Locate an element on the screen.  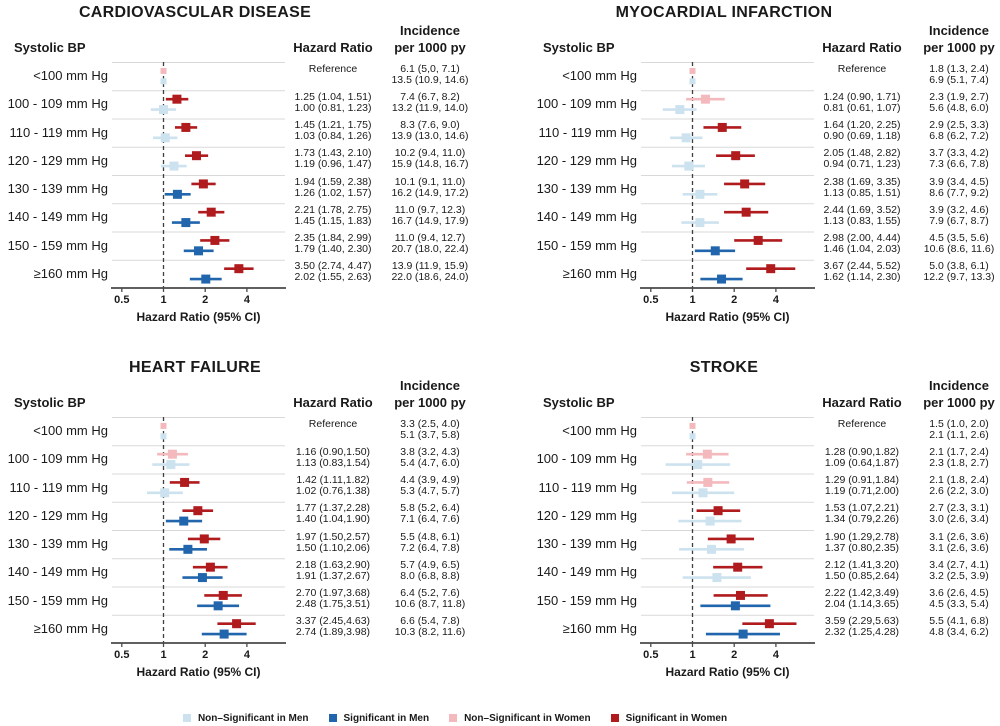
incidence-men: 6.8 (6.2, 7.2) is located at coordinates (959, 136).